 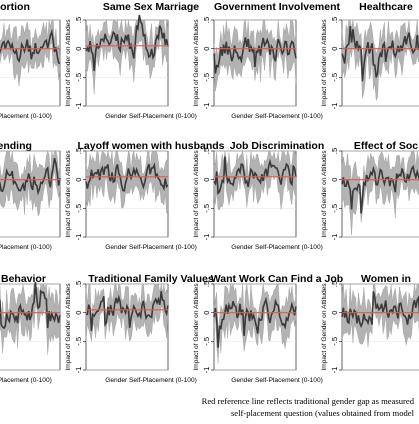 I want to click on panel-title: Women in, so click(x=386, y=279).